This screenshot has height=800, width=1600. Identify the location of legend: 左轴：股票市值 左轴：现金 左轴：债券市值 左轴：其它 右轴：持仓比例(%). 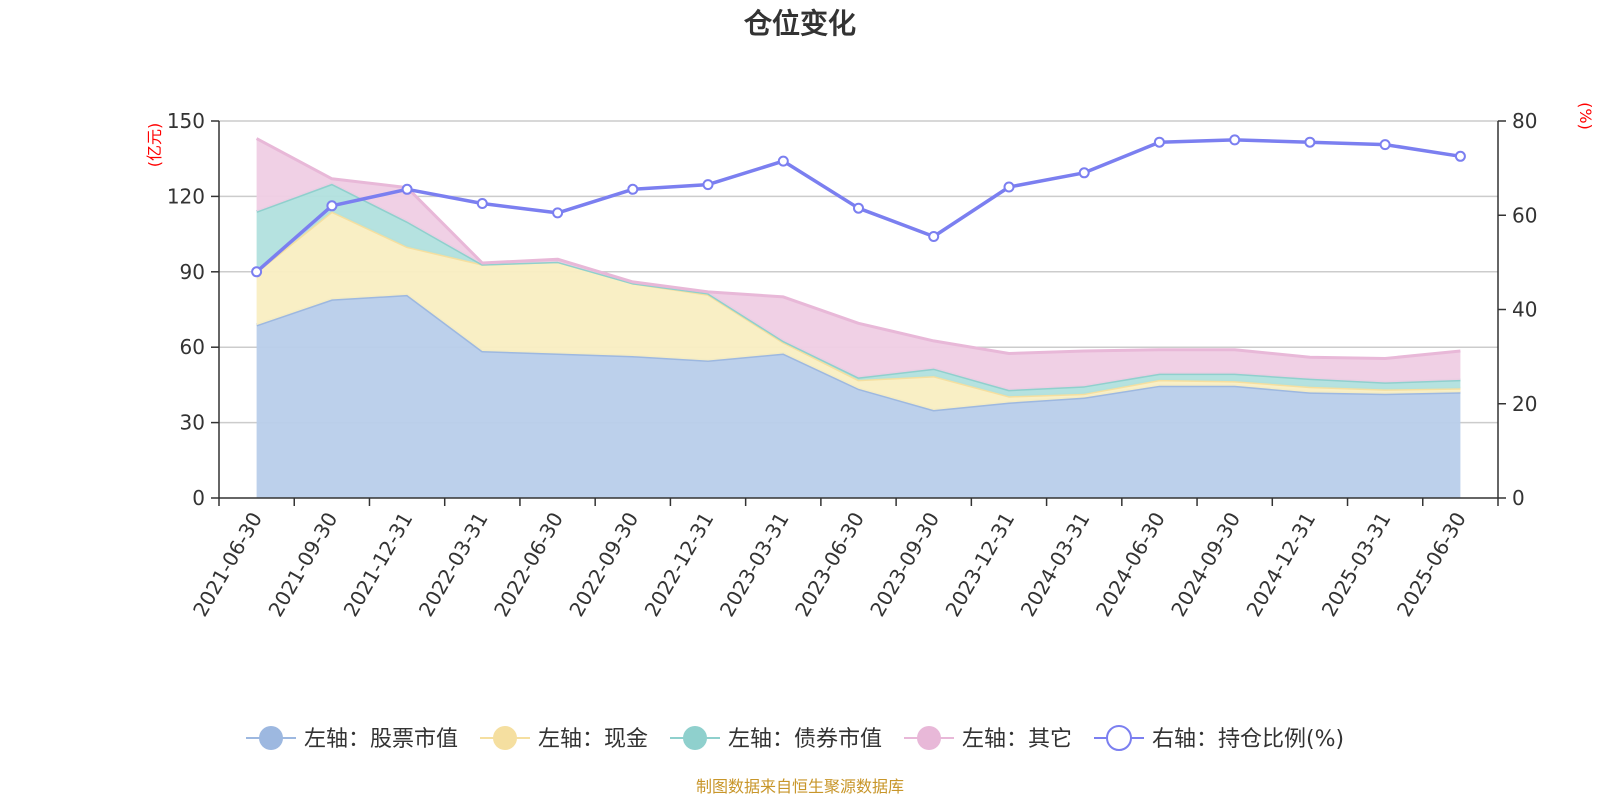
(795, 738).